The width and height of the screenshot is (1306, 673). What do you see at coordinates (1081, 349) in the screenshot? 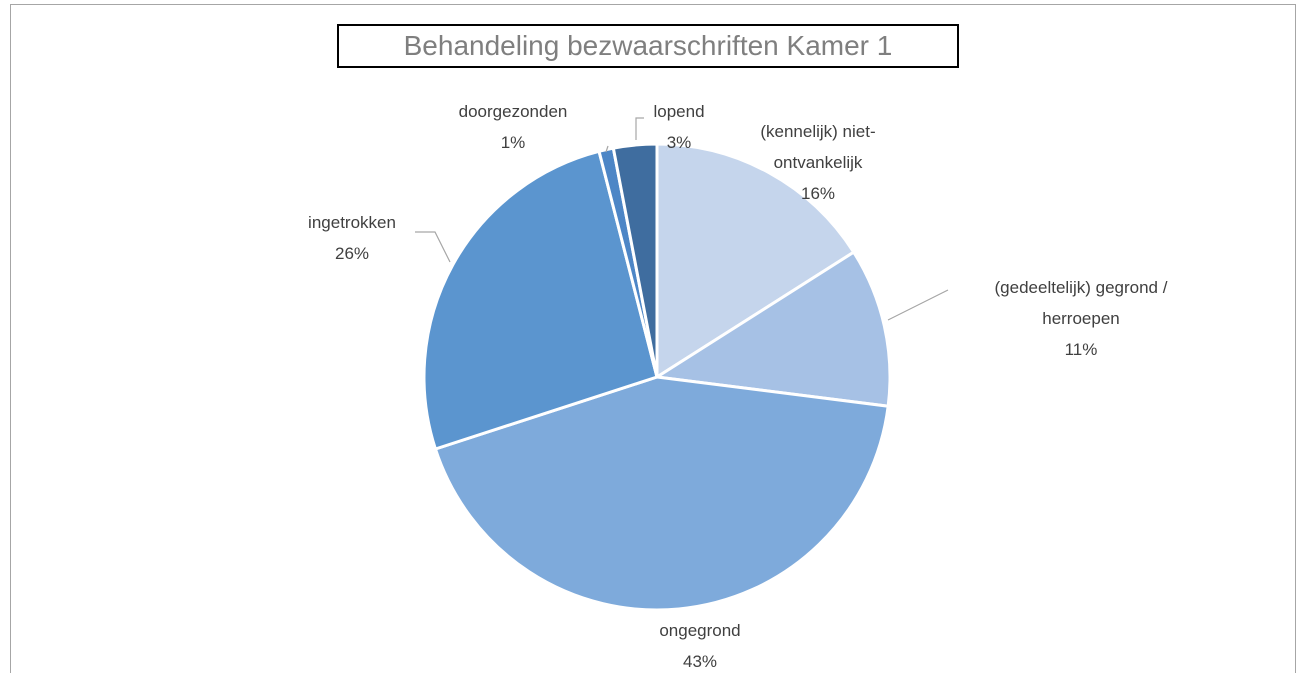
I see `value-label: 11%` at bounding box center [1081, 349].